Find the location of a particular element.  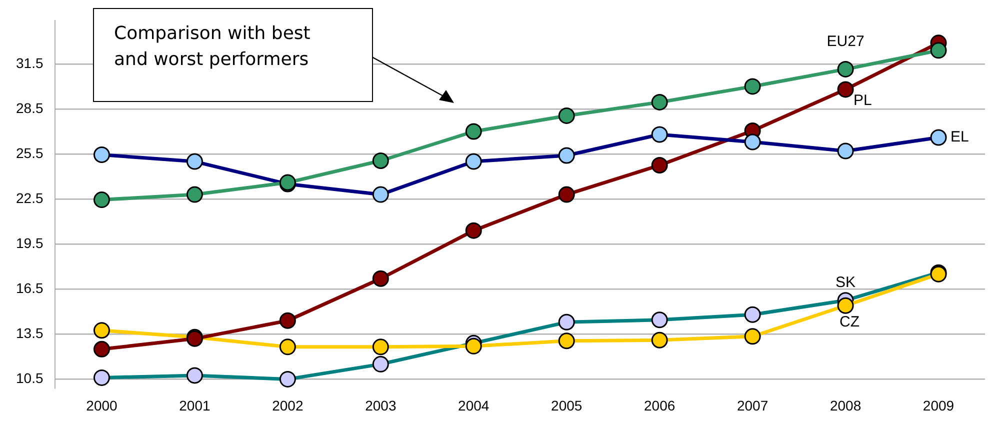

y-tick-label: 16.5 is located at coordinates (30, 288).